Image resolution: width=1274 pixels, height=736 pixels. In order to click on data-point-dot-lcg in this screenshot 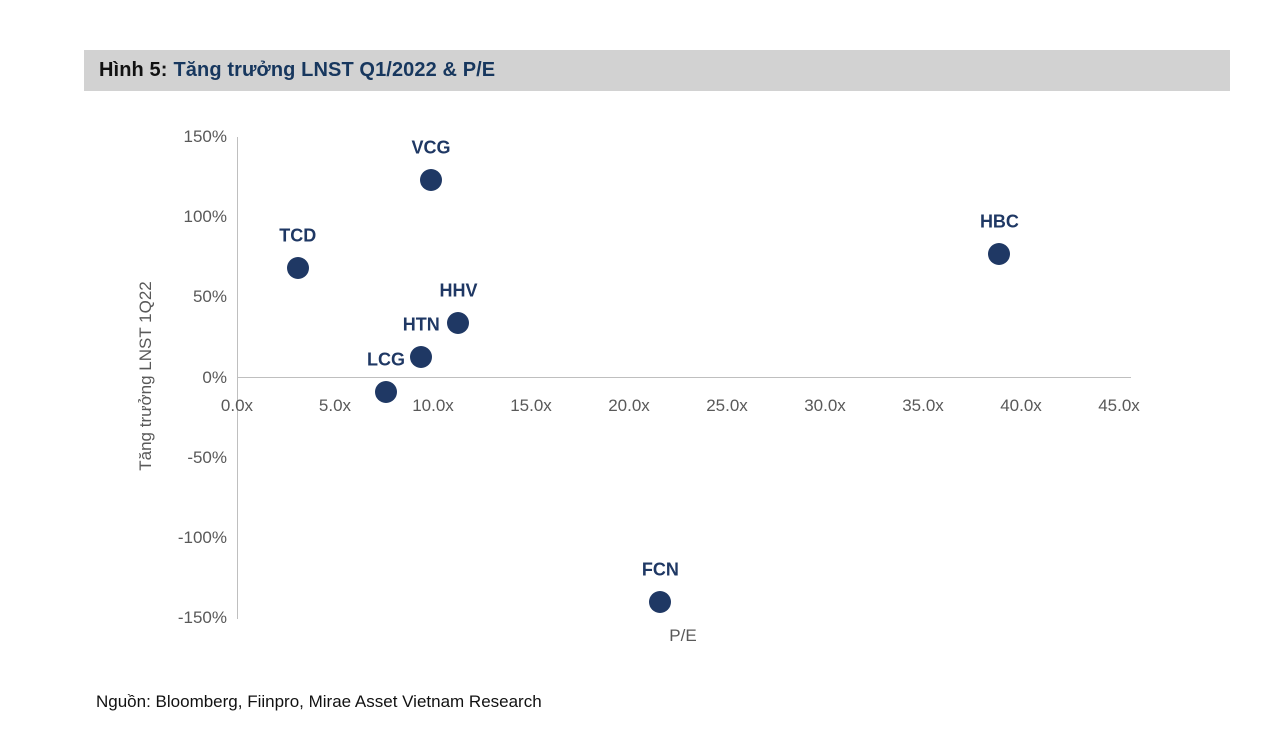, I will do `click(385, 391)`.